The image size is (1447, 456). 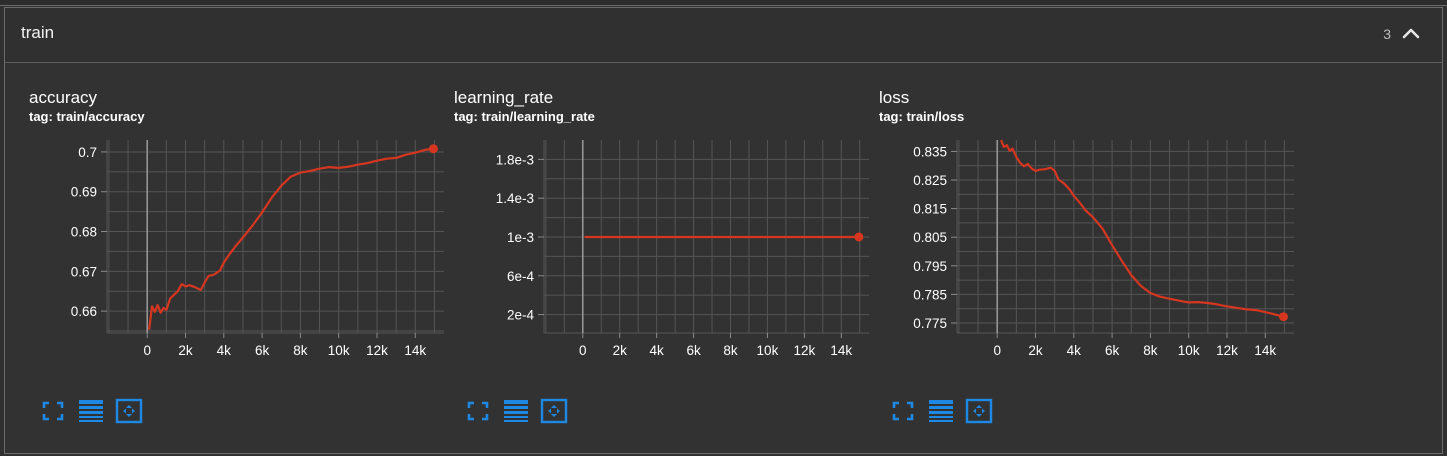 What do you see at coordinates (521, 276) in the screenshot?
I see `y-tick-label: 6e-4` at bounding box center [521, 276].